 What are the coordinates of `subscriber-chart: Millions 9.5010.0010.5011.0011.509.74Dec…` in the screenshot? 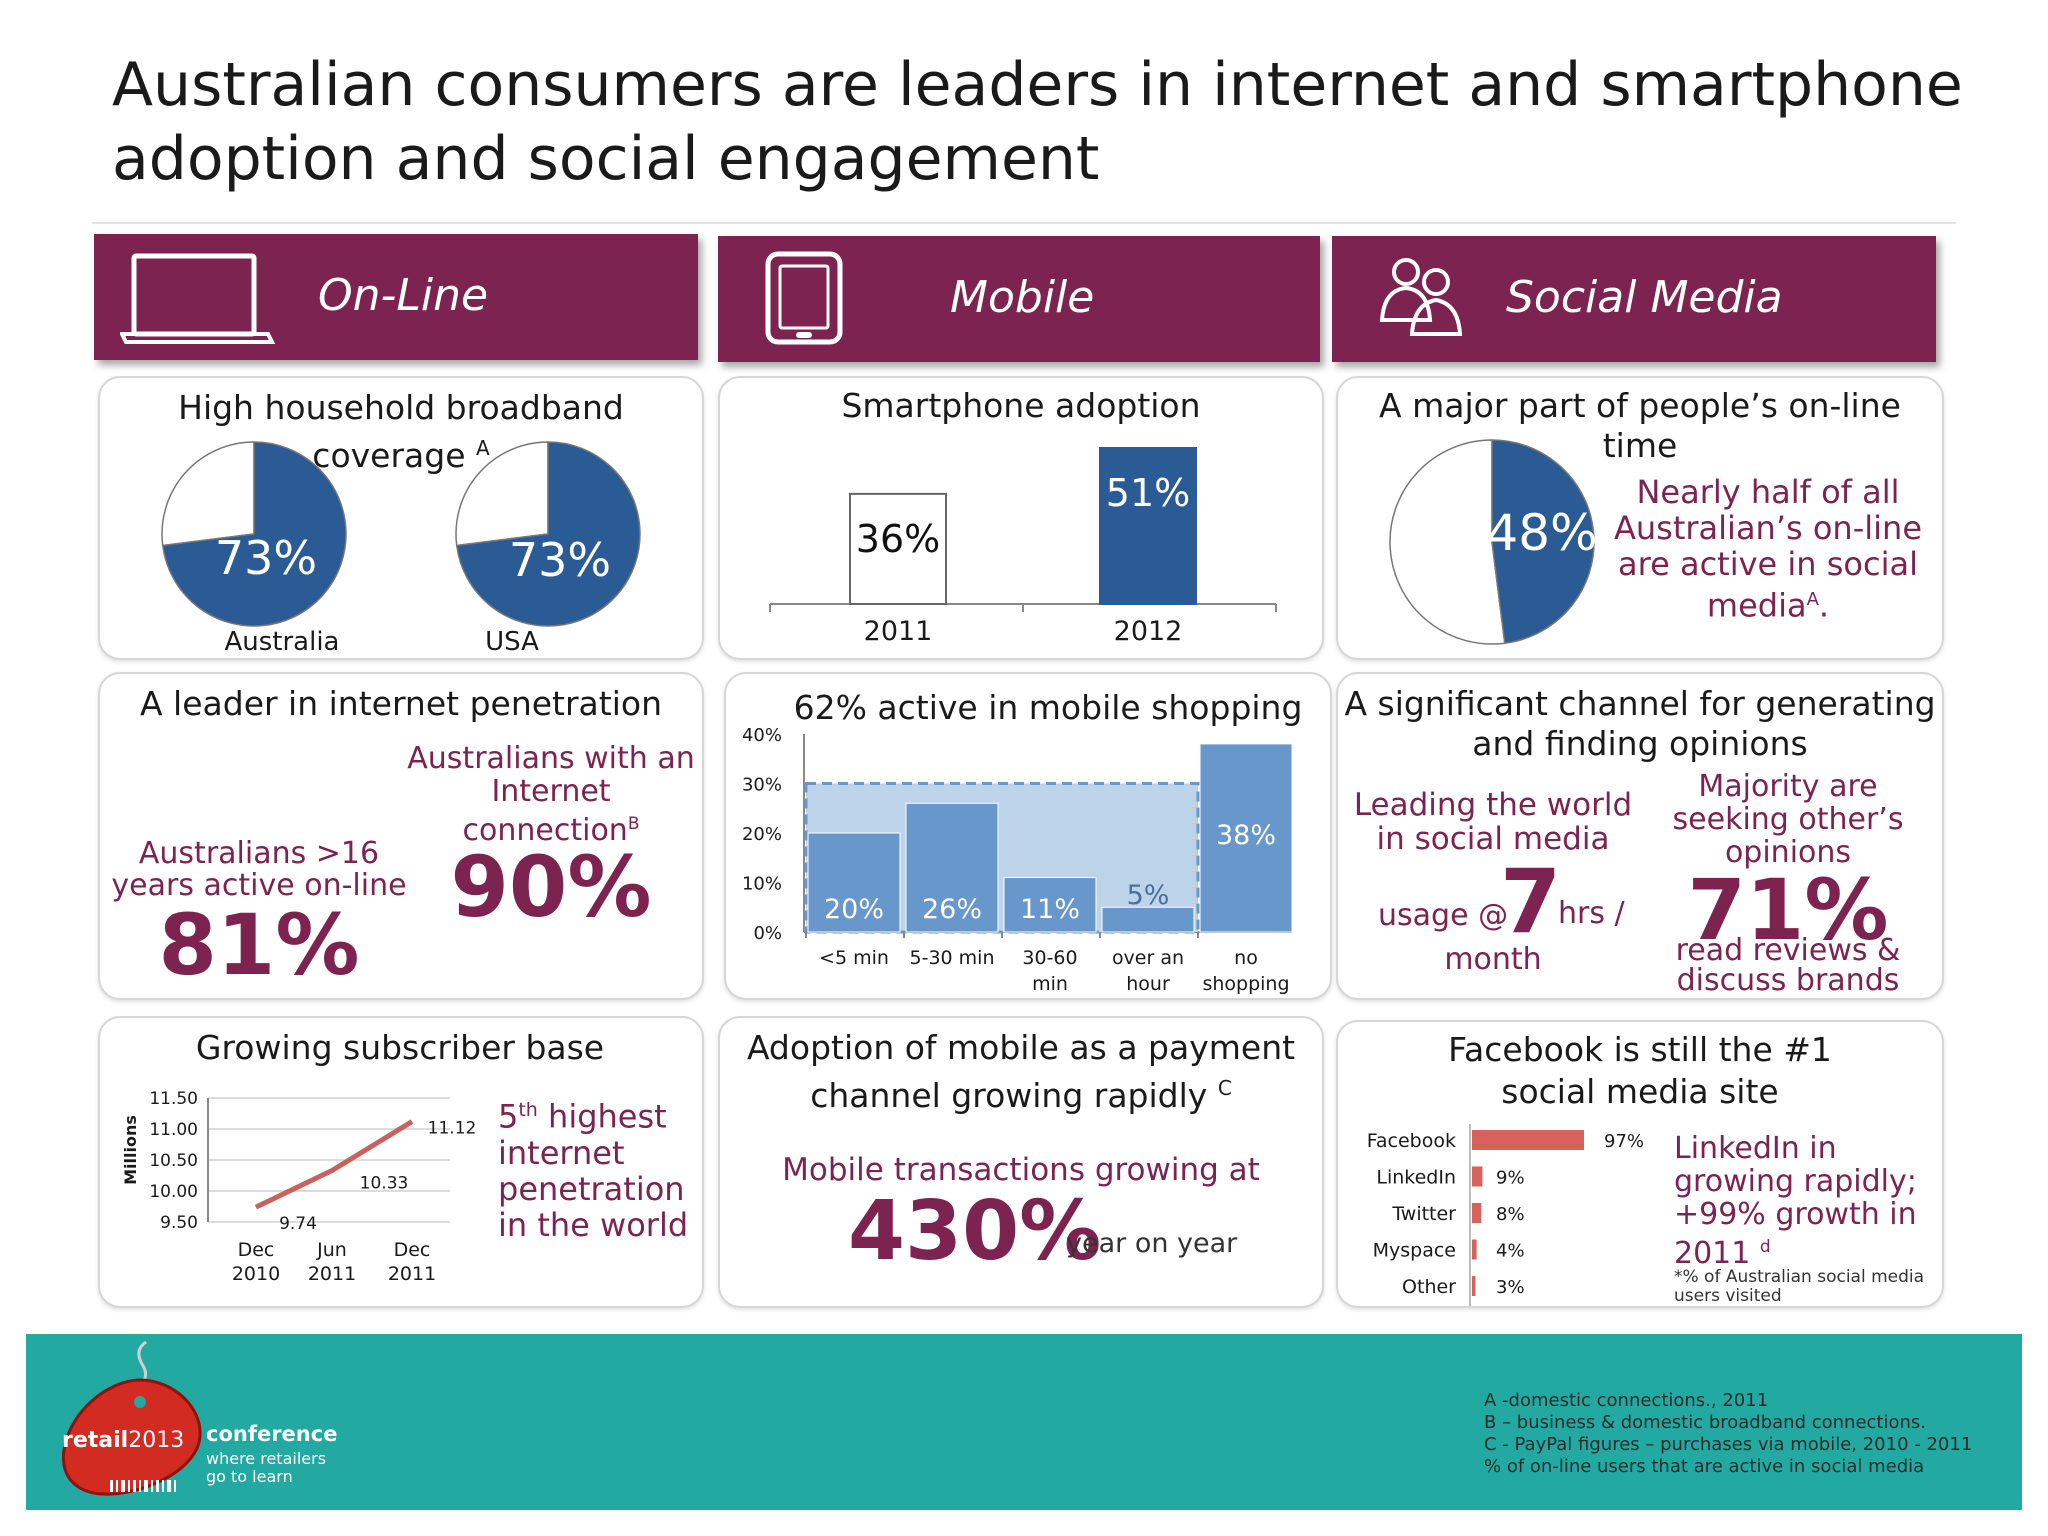 It's located at (299, 1187).